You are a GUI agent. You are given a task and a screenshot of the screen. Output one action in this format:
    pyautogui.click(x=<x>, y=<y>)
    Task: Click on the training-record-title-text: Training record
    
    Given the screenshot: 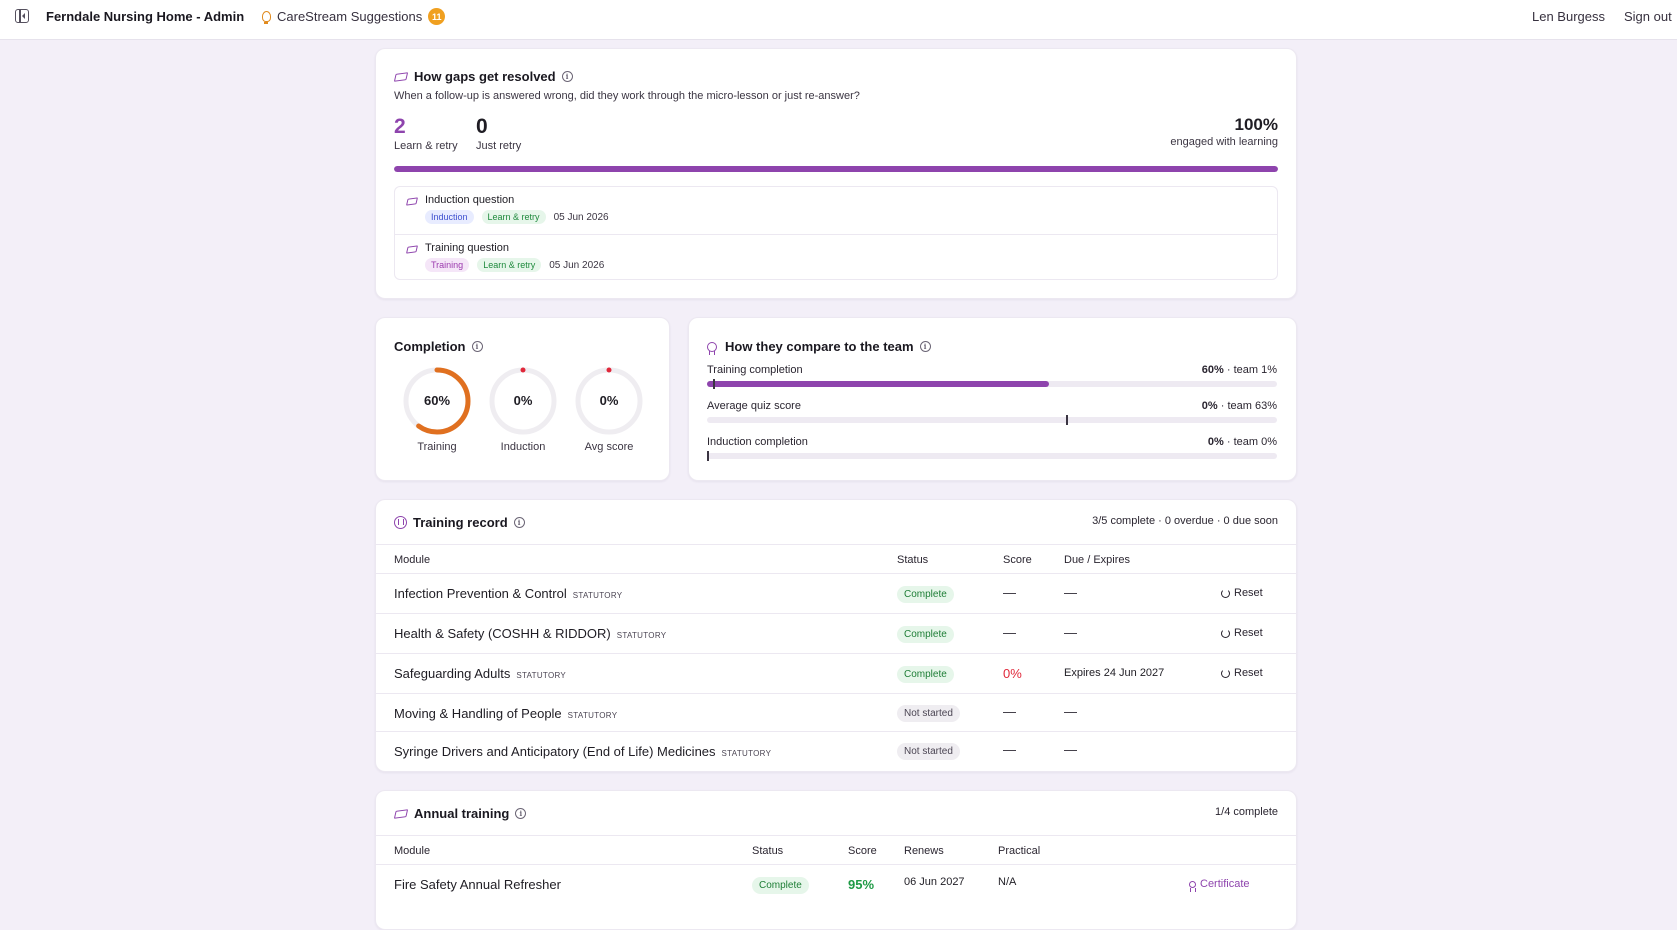 What is the action you would take?
    pyautogui.click(x=460, y=522)
    